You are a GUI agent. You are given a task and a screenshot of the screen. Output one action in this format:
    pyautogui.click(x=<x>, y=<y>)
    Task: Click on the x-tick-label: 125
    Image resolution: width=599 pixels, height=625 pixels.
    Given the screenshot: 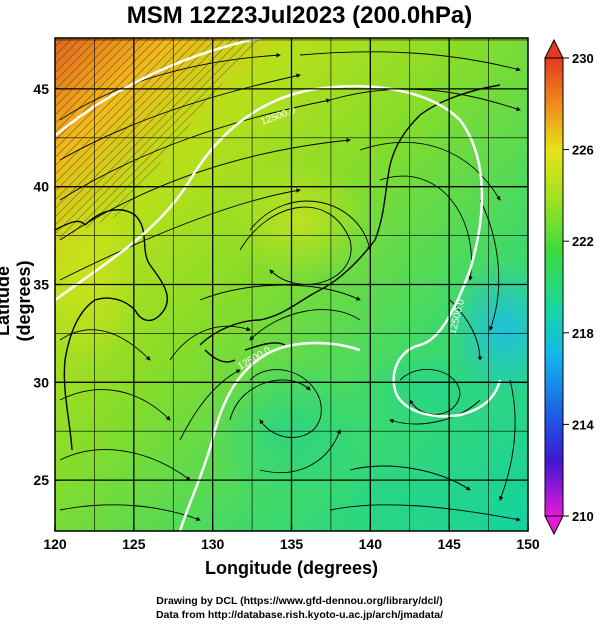 What is the action you would take?
    pyautogui.click(x=134, y=544)
    